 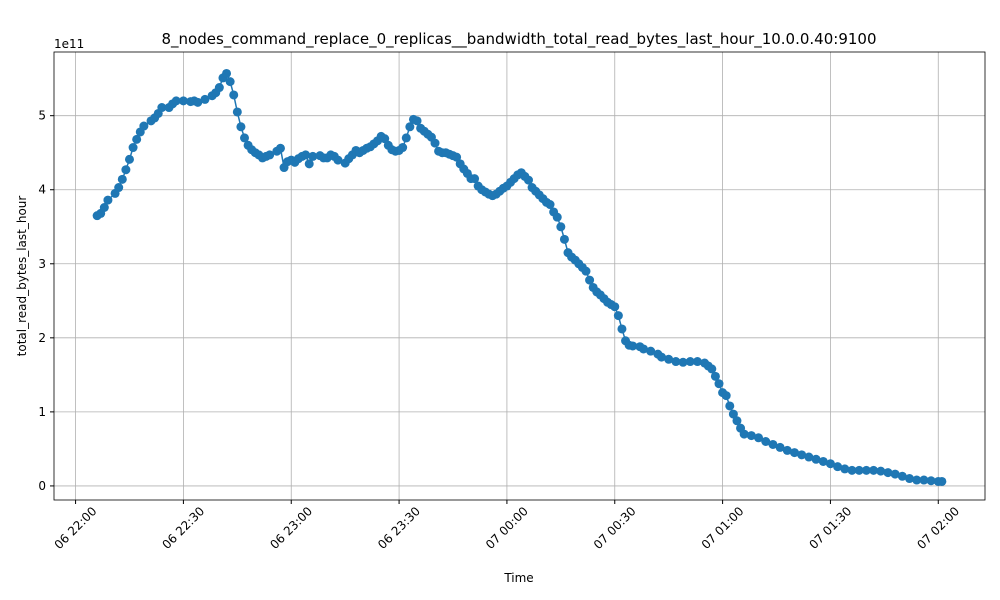 What do you see at coordinates (42, 116) in the screenshot?
I see `y-tick-label: 5` at bounding box center [42, 116].